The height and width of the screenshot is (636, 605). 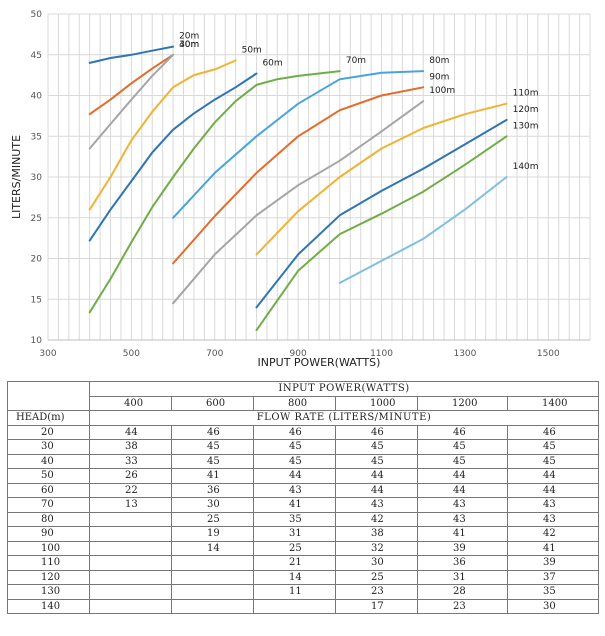 What do you see at coordinates (303, 548) in the screenshot?
I see `table-row: 100 14 25 32 39 41` at bounding box center [303, 548].